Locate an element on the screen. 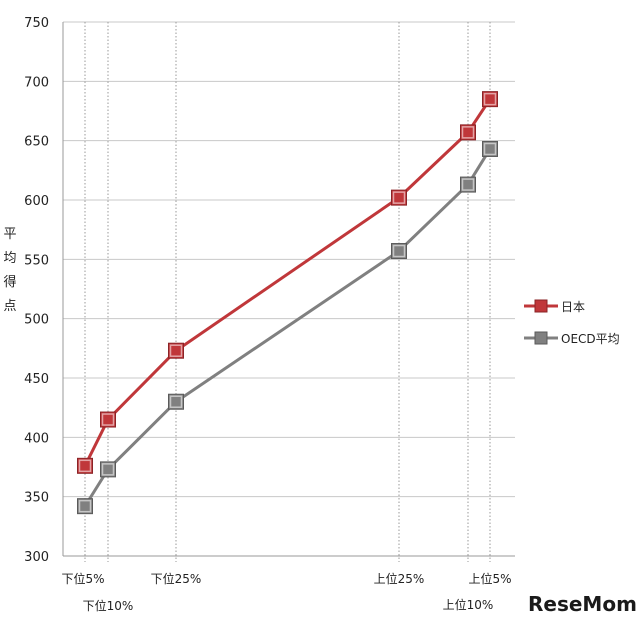 The image size is (640, 625). y-tick-650: 650 is located at coordinates (36, 142).